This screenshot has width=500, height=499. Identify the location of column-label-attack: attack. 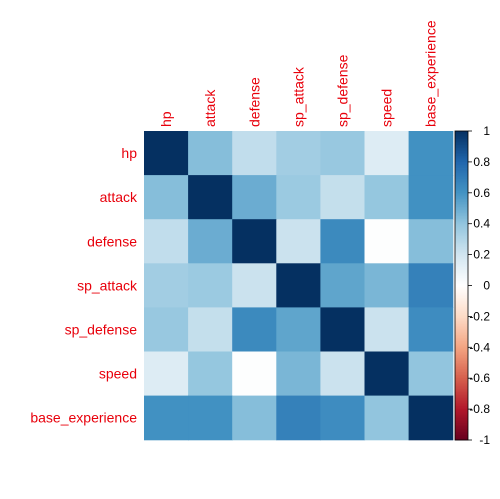
(210, 108).